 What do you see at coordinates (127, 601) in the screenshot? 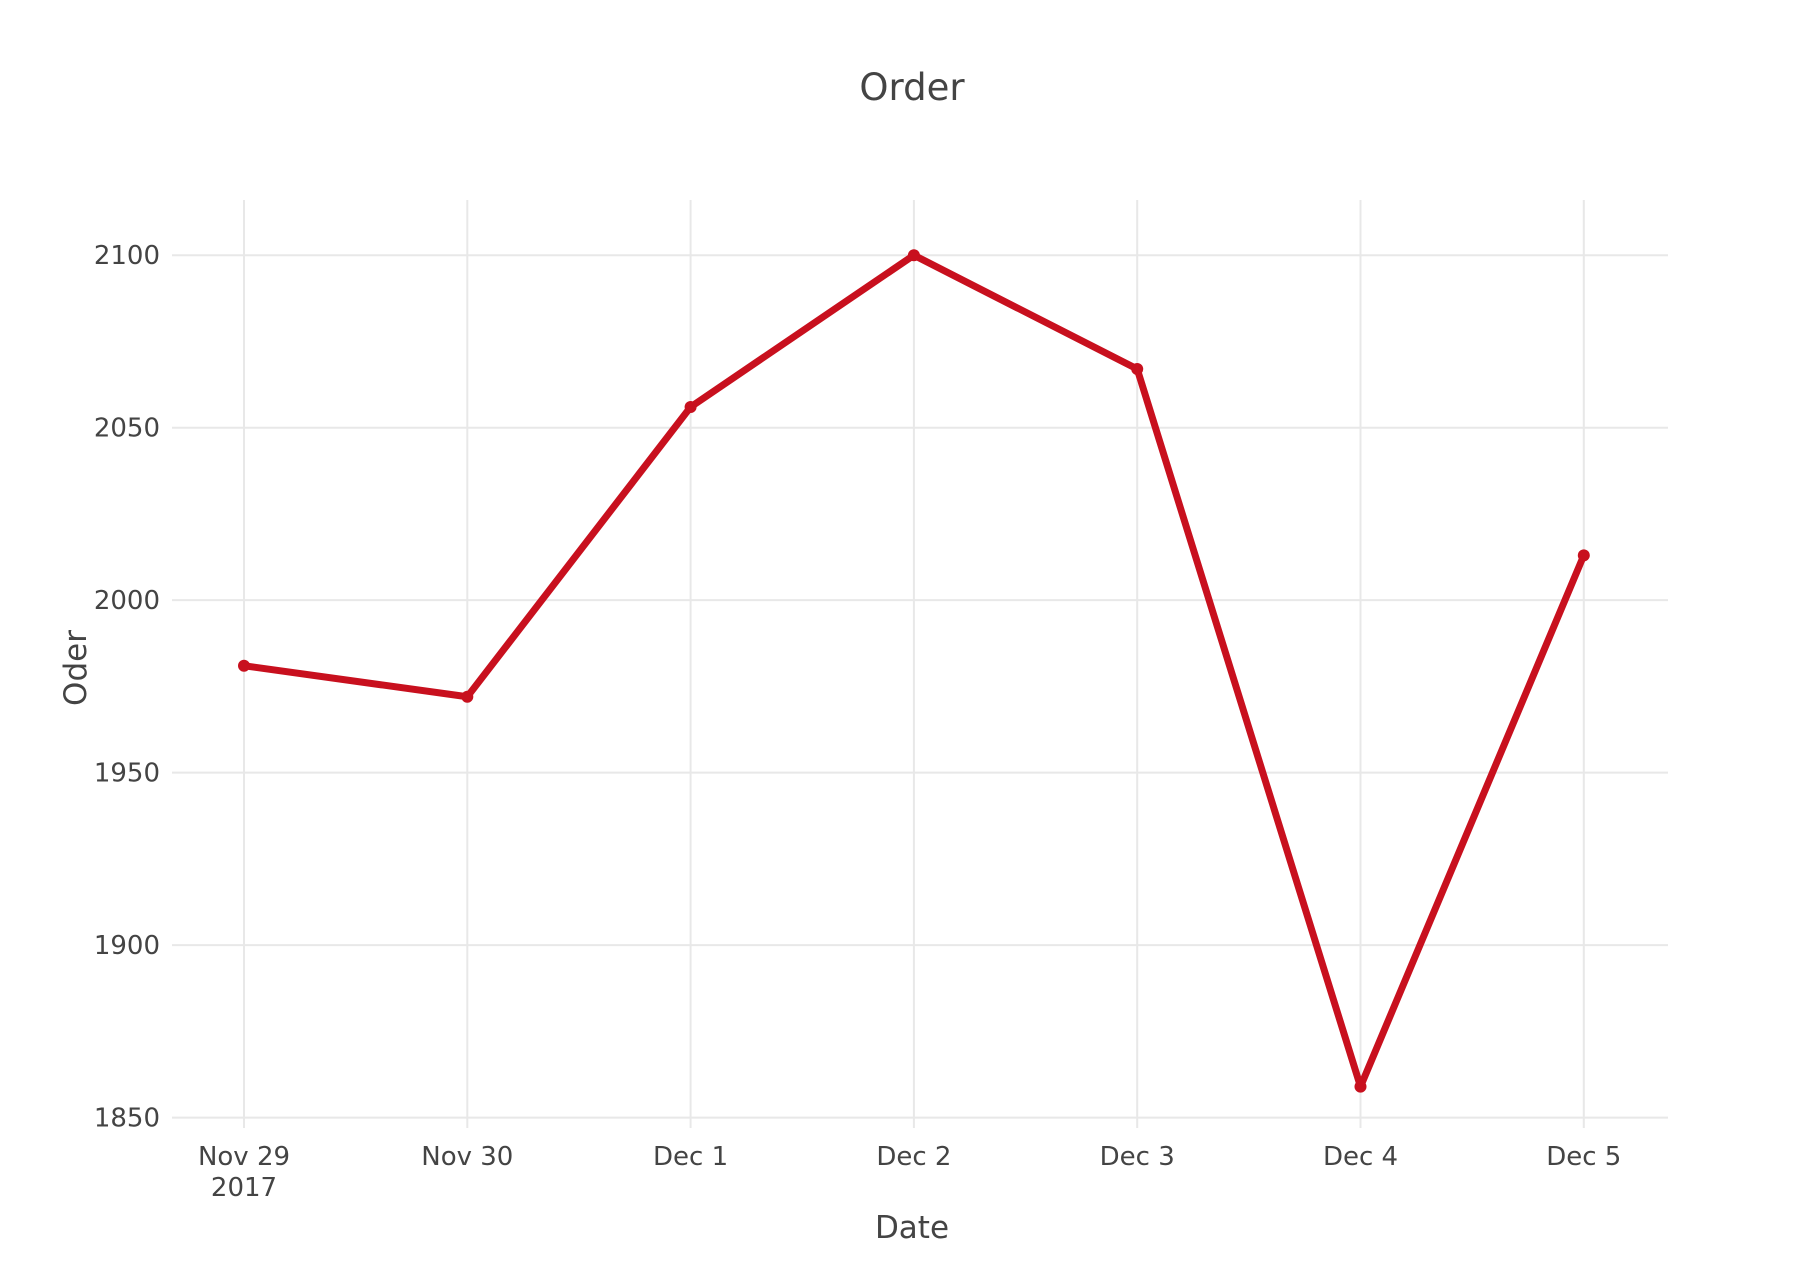
I see `y-tick-label: 2000` at bounding box center [127, 601].